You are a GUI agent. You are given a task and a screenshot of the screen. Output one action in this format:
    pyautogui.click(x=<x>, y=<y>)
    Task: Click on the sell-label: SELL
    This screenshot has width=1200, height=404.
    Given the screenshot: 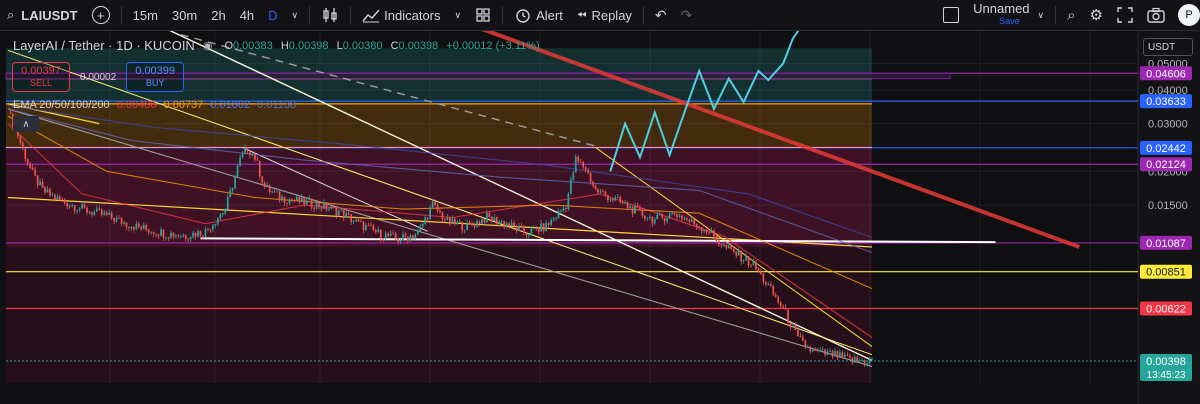 What is the action you would take?
    pyautogui.click(x=41, y=83)
    